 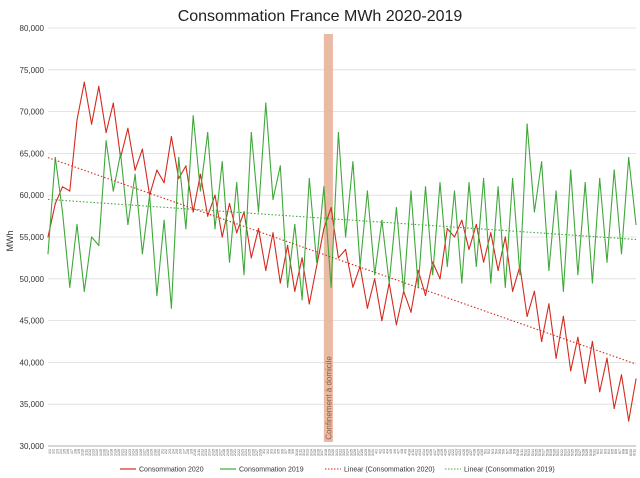 What do you see at coordinates (438, 452) in the screenshot?
I see `x-tick-label: 4/18` at bounding box center [438, 452].